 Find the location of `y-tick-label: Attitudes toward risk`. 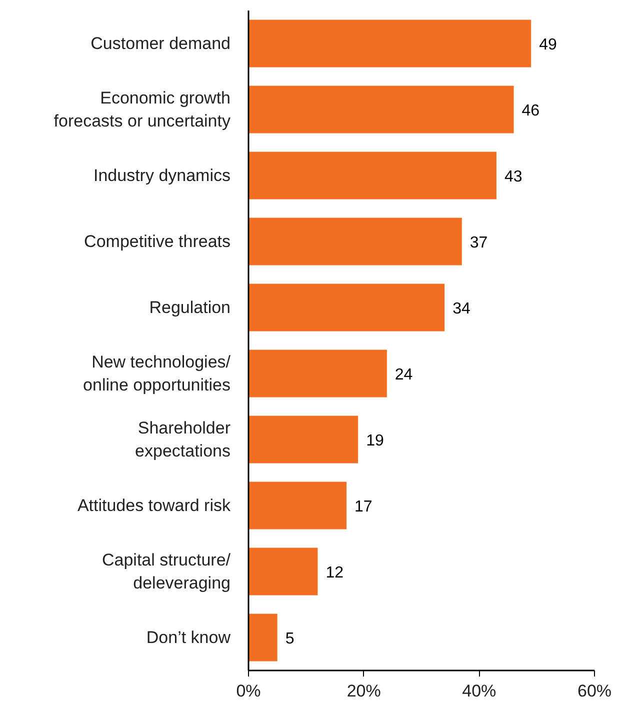

y-tick-label: Attitudes toward risk is located at coordinates (154, 505).